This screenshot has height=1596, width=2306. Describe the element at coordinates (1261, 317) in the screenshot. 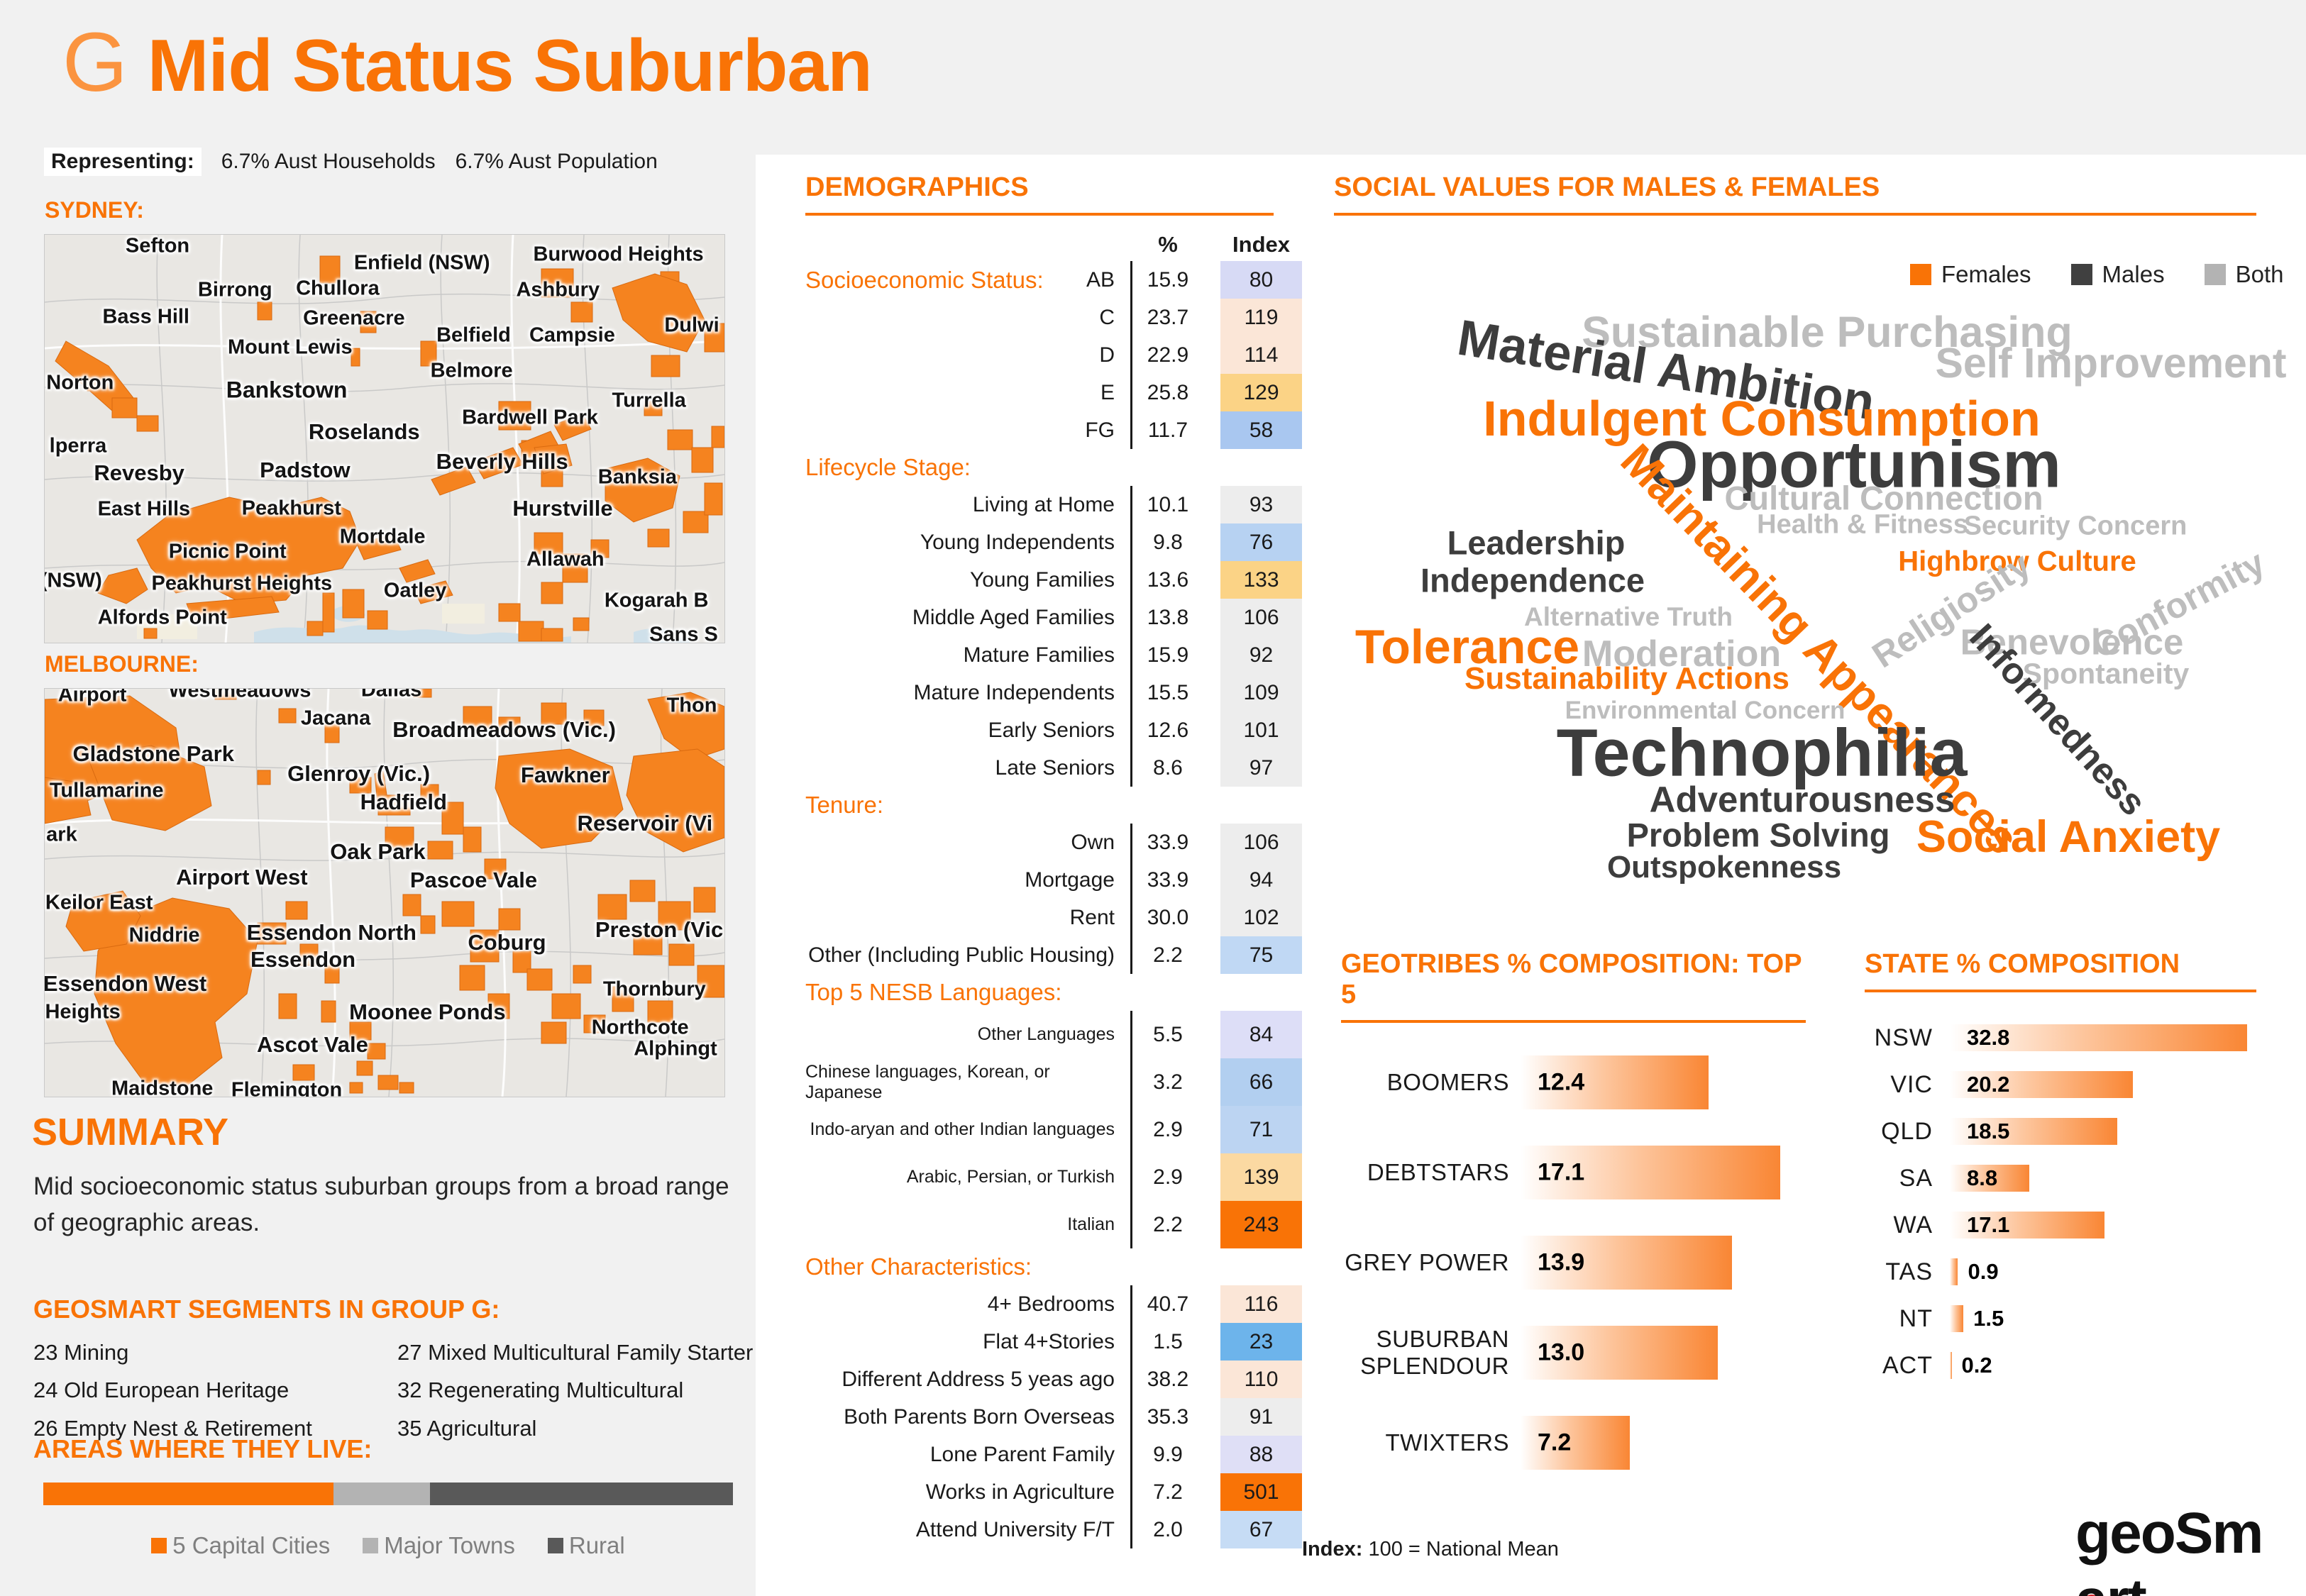

I see `demographics-row-index: 119` at that location.